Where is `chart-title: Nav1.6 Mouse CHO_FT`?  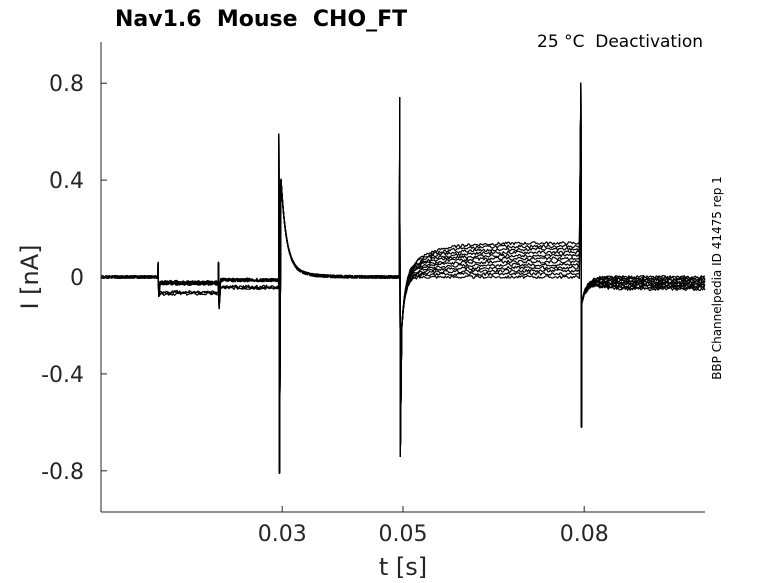 chart-title: Nav1.6 Mouse CHO_FT is located at coordinates (261, 19).